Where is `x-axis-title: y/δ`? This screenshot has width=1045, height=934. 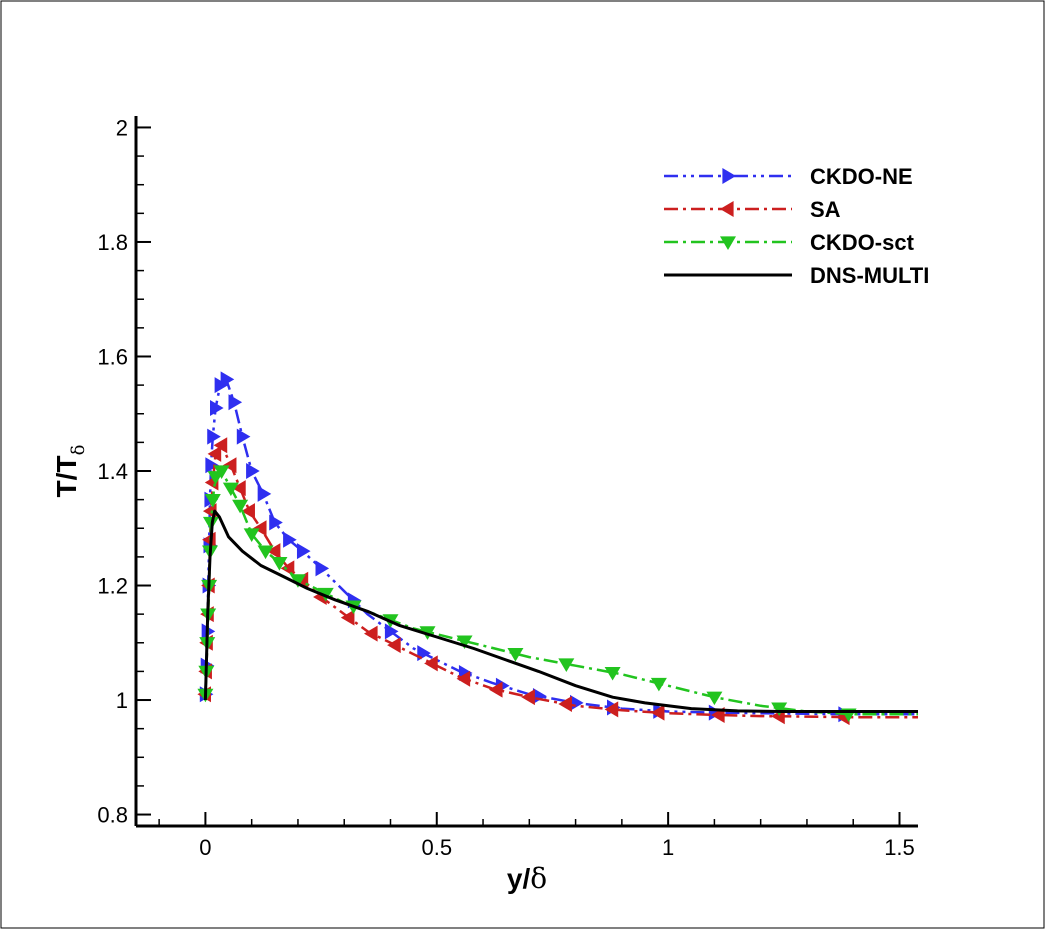
x-axis-title: y/δ is located at coordinates (527, 878).